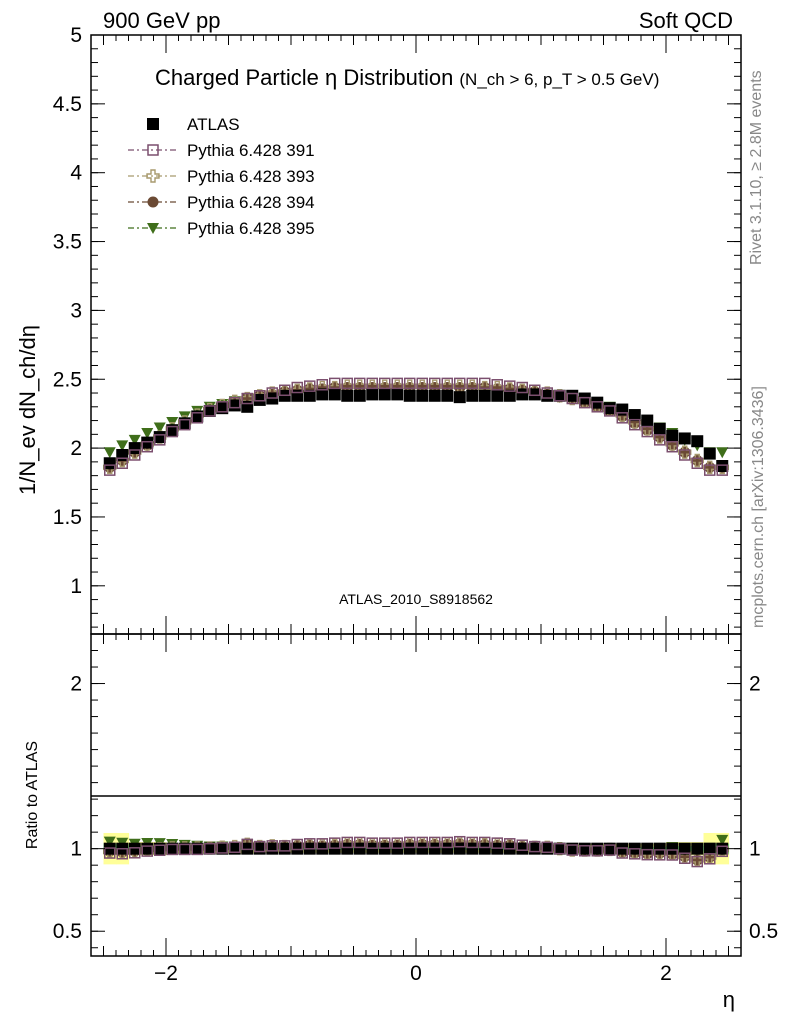  Describe the element at coordinates (76, 35) in the screenshot. I see `y-tick-label: 5` at that location.